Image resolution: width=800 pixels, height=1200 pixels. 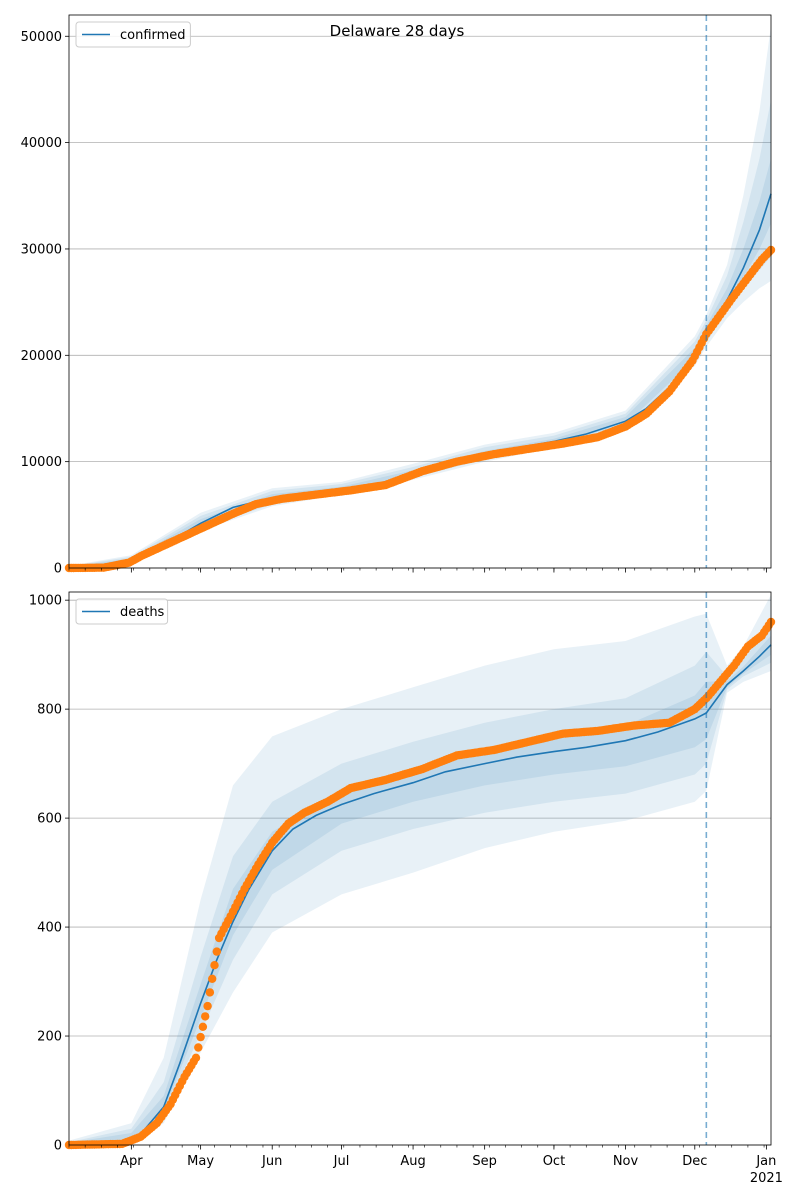 I want to click on x-tick-label: Apr, so click(x=131, y=1161).